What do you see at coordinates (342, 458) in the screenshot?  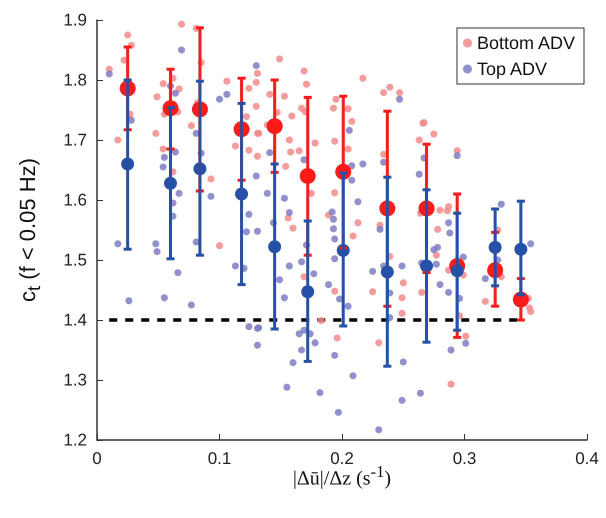 I see `x-tick-label: 0.2` at bounding box center [342, 458].